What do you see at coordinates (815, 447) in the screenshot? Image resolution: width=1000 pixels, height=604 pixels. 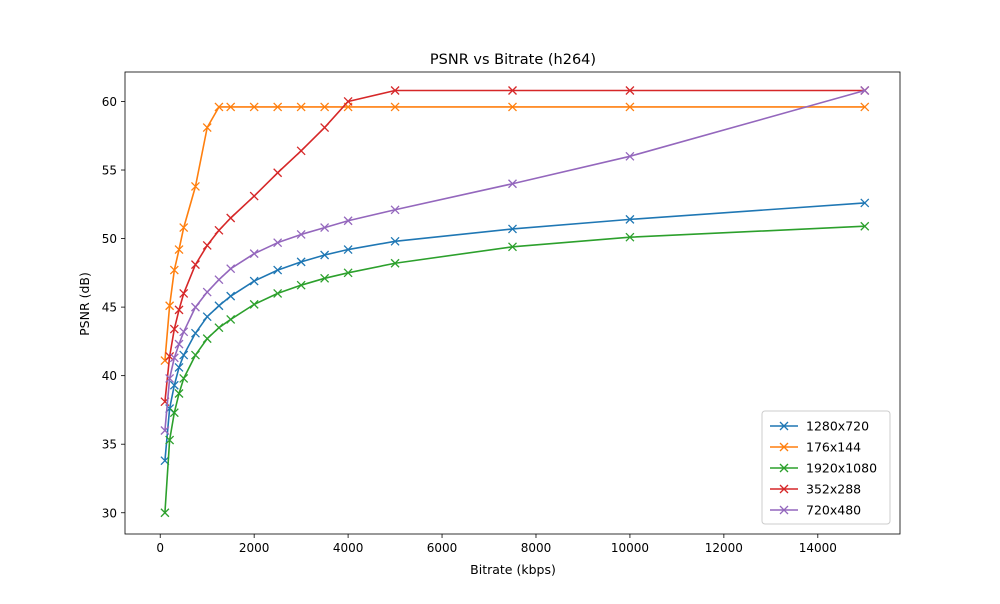 I see `legend-item: 176x144` at bounding box center [815, 447].